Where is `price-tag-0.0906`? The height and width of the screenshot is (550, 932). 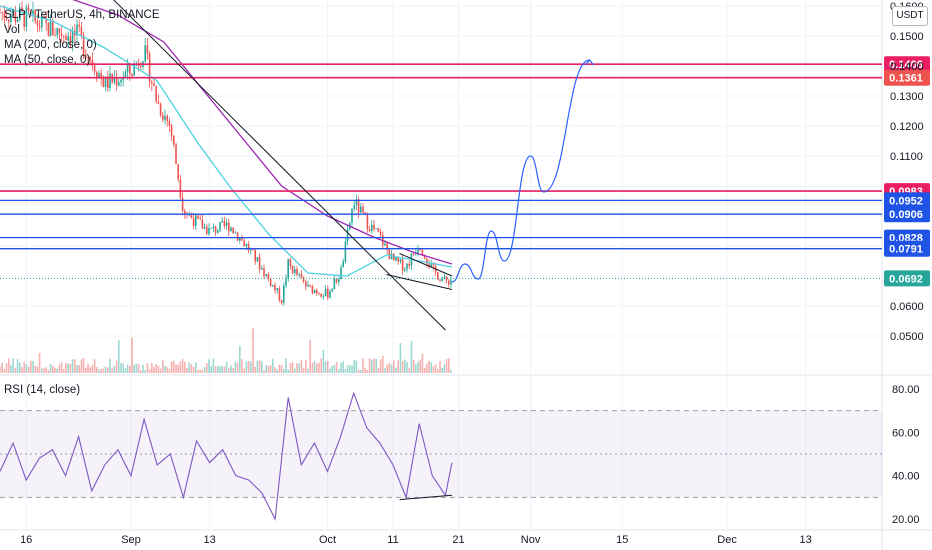 price-tag-0.0906 is located at coordinates (907, 214).